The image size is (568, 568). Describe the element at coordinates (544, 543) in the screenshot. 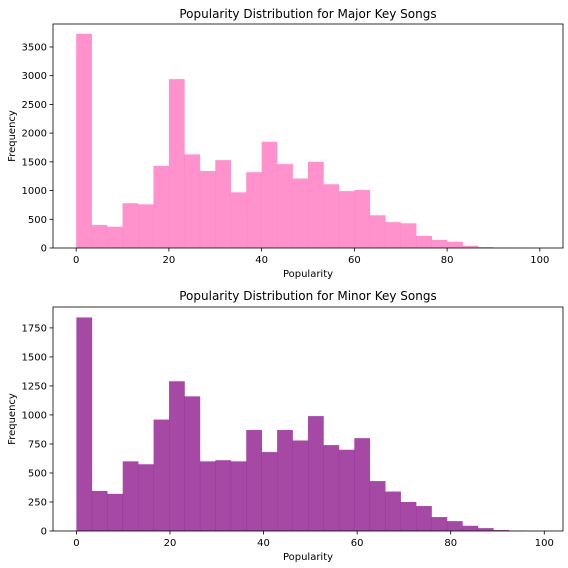

I see `minor-x-tick-label-5: 100` at that location.